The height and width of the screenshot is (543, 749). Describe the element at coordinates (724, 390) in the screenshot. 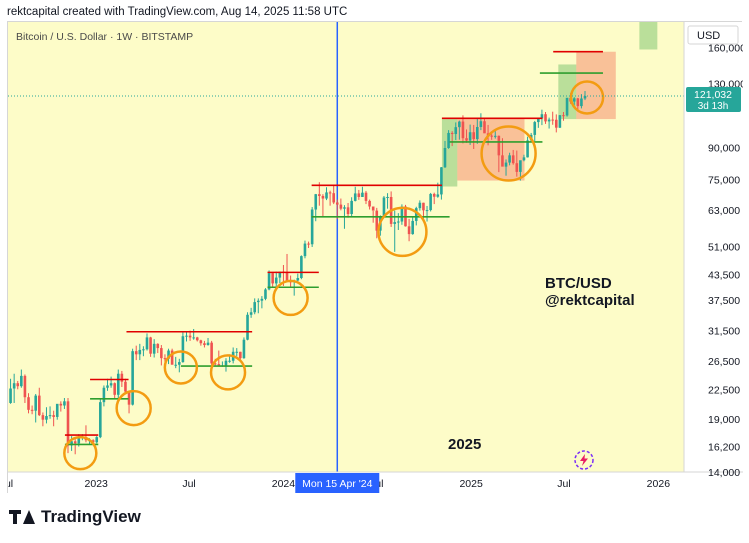

I see `price-tick-label: 22,500` at that location.